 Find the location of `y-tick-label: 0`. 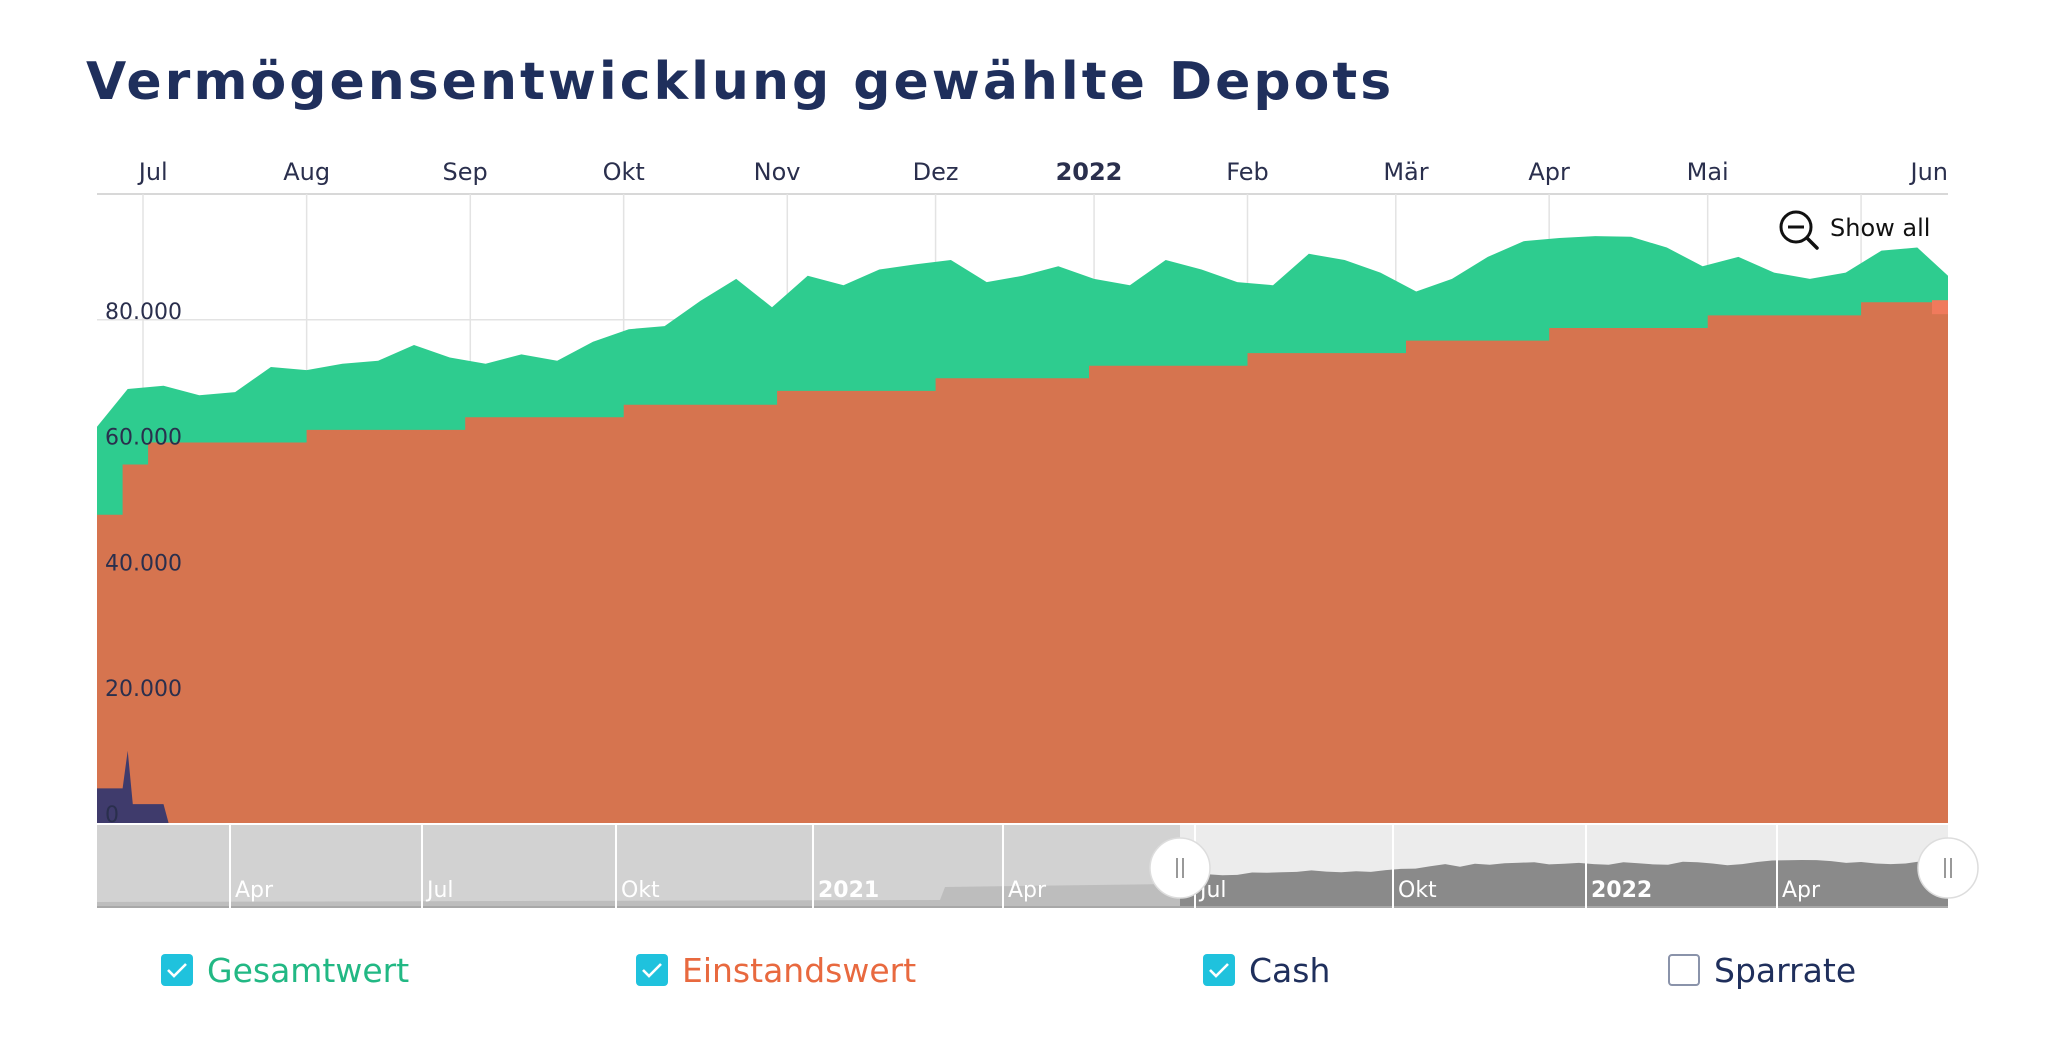

y-tick-label: 0 is located at coordinates (112, 815).